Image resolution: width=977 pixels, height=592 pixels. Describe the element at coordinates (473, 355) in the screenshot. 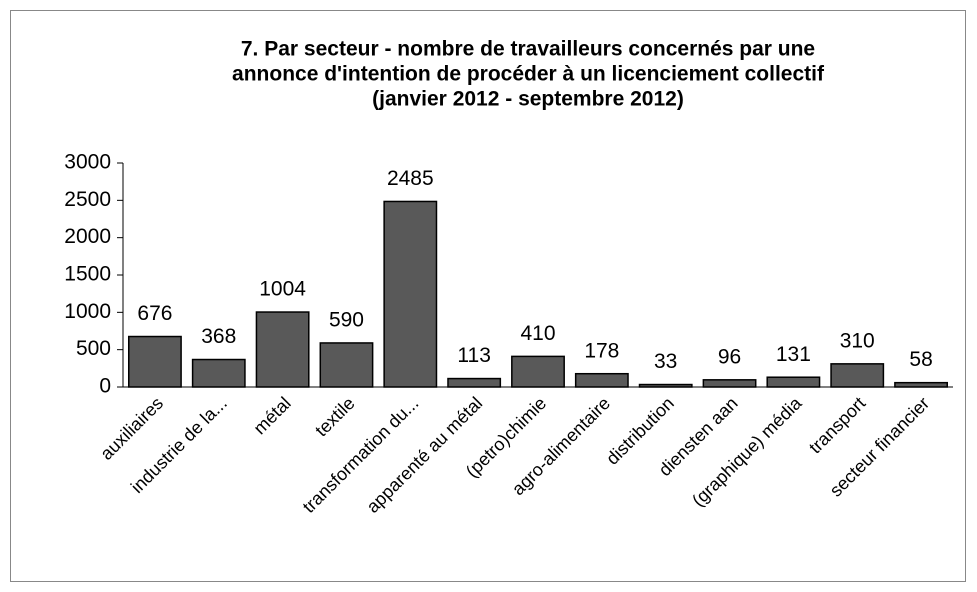

I see `value-label: 113` at that location.